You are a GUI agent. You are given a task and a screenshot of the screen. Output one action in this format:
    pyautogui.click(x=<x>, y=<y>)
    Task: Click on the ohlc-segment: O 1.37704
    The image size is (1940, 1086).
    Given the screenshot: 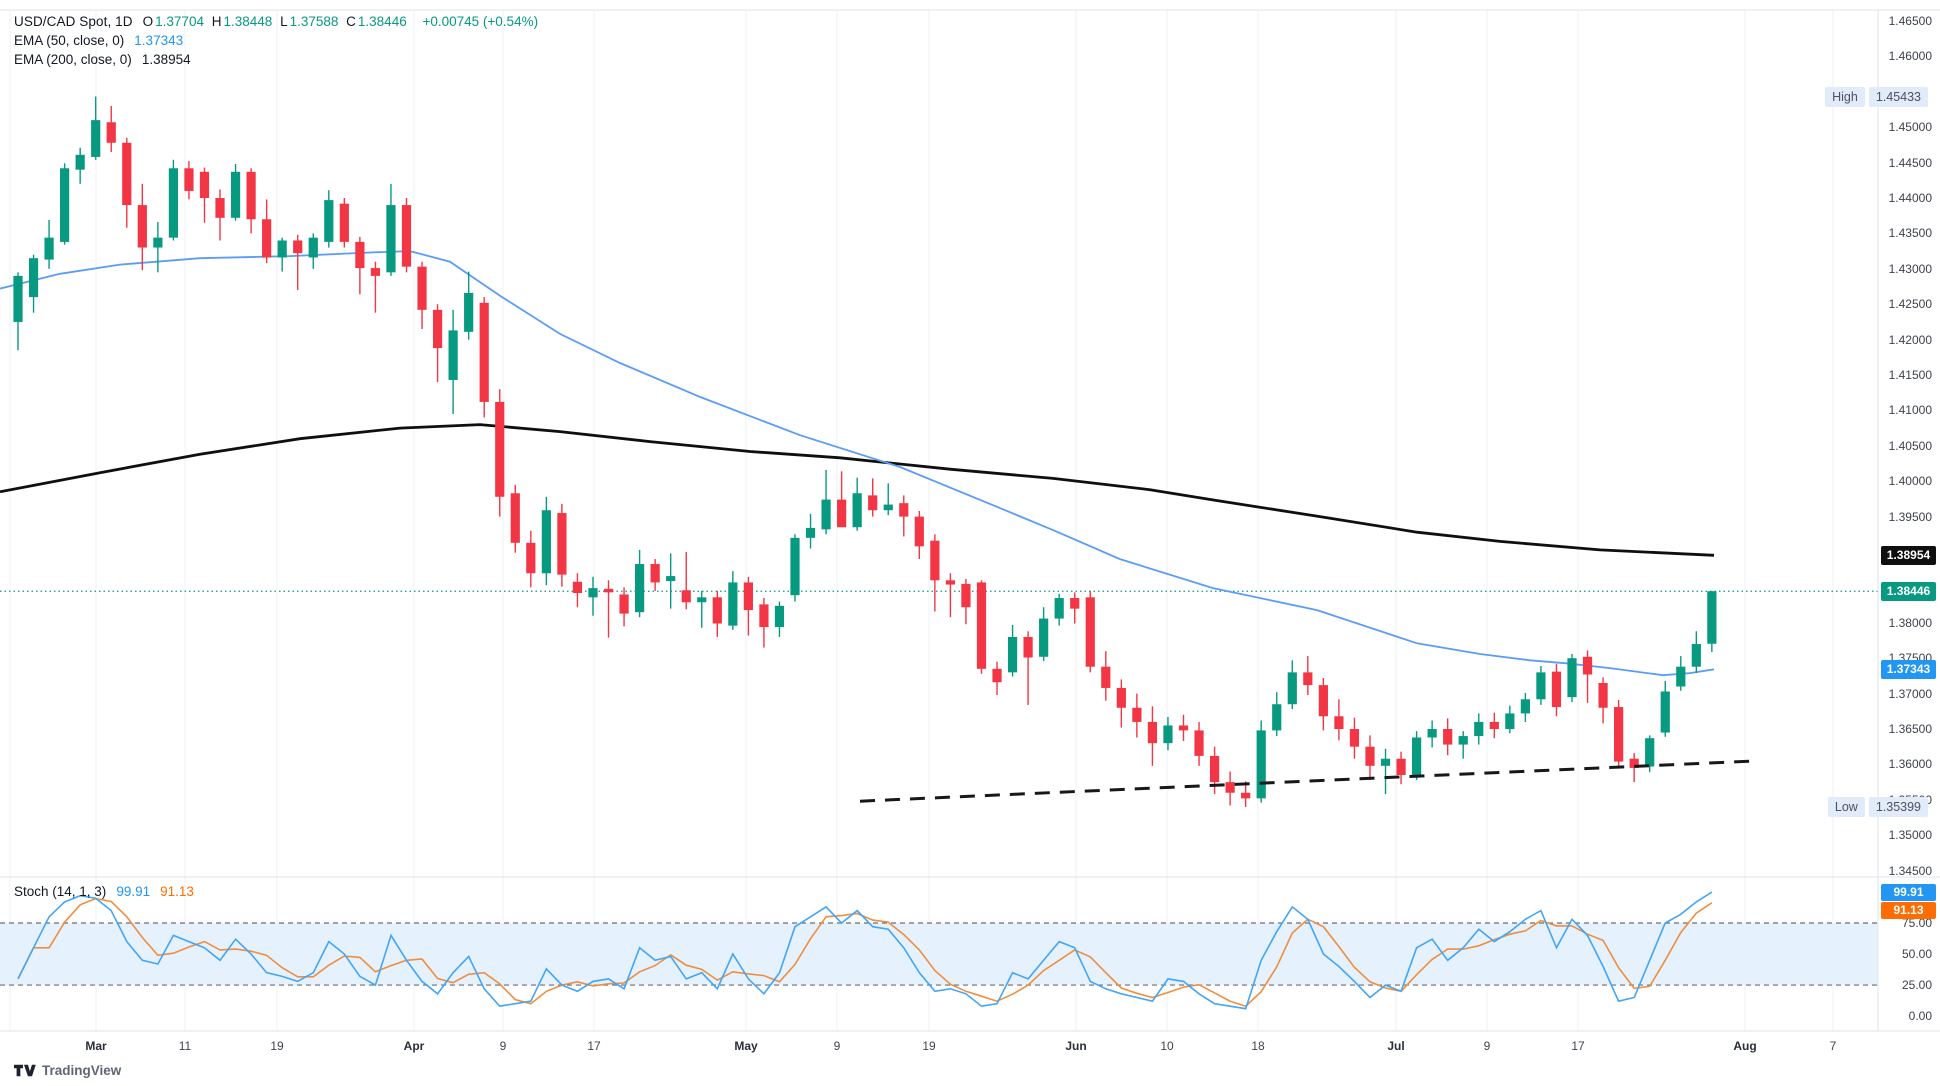 What is the action you would take?
    pyautogui.click(x=173, y=21)
    